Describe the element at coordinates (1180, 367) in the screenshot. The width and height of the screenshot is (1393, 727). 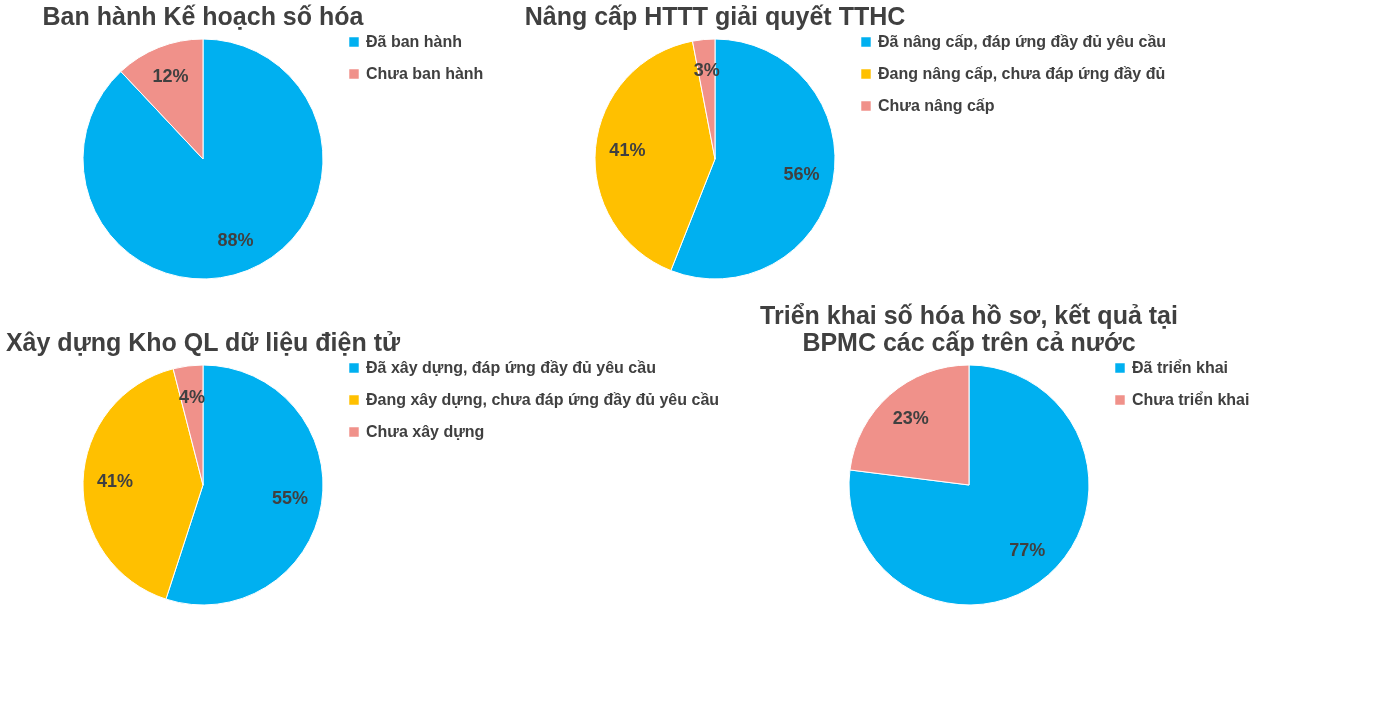
I see `legend-label: Đã triển khai` at that location.